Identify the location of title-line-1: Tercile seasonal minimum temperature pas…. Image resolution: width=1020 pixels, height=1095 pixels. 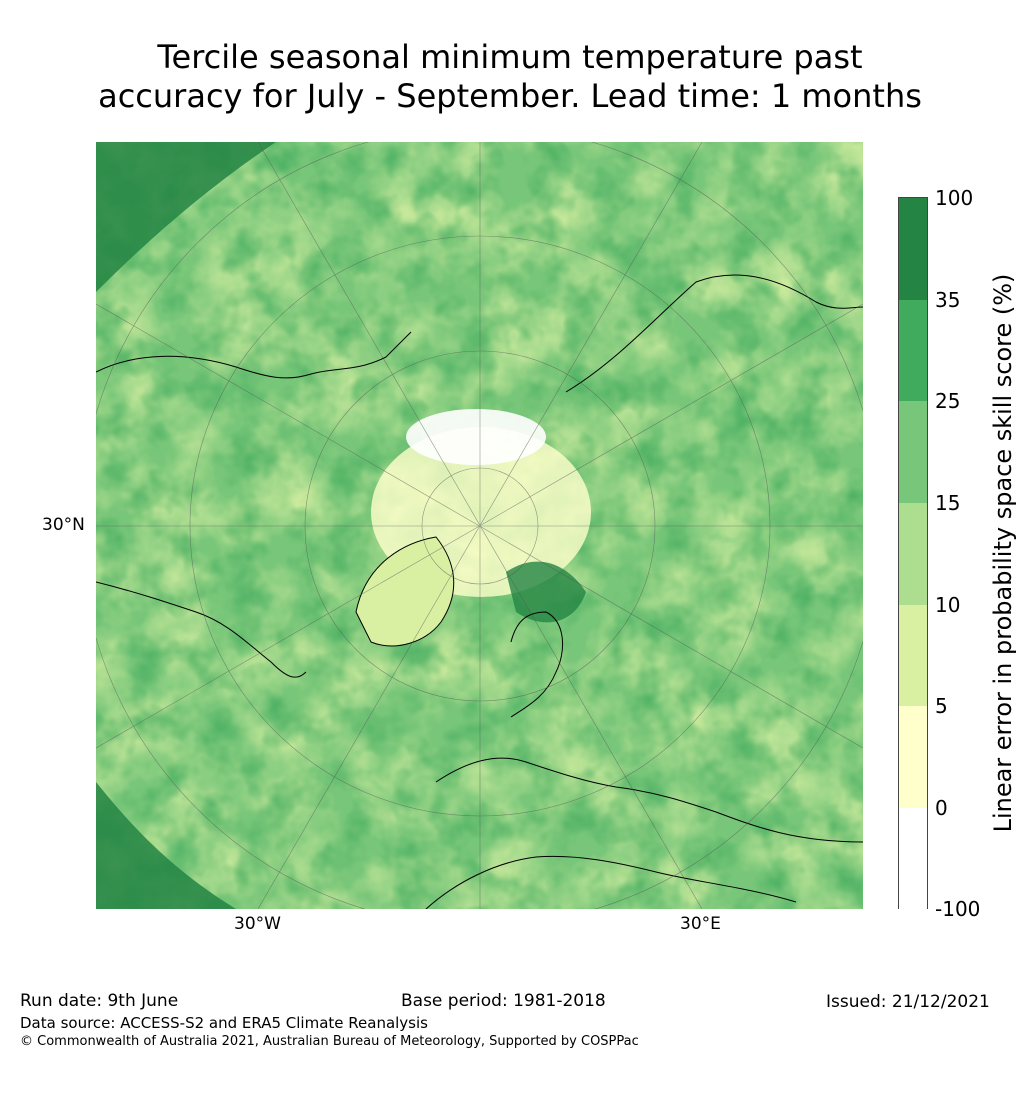
(510, 57).